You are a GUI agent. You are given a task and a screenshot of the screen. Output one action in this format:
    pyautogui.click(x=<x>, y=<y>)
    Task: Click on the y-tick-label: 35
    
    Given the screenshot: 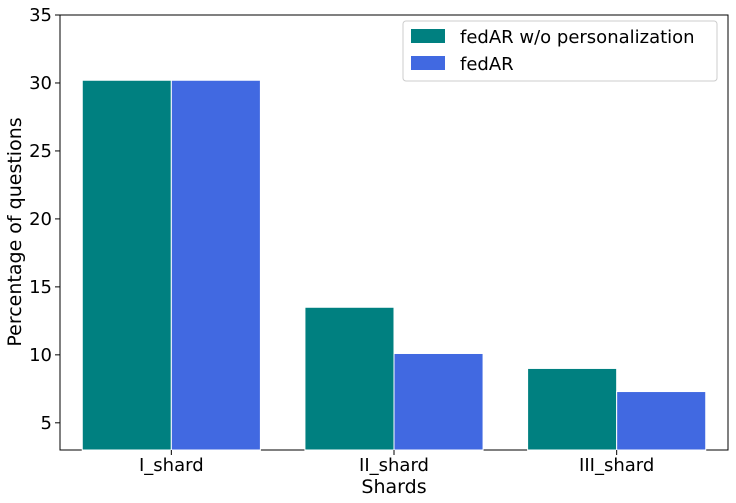 What is the action you would take?
    pyautogui.click(x=40, y=15)
    